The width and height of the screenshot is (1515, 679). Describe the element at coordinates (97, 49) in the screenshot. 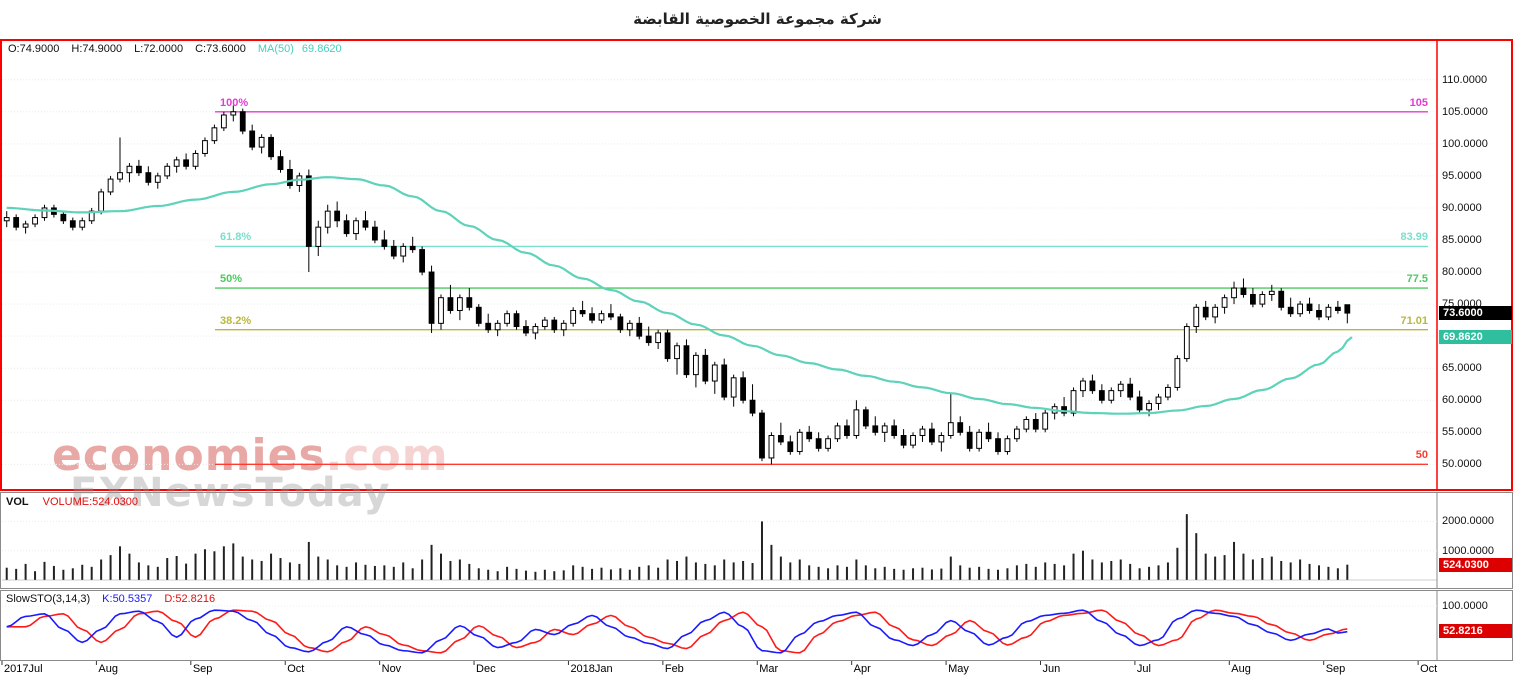

I see `high-value: H:74.9000` at that location.